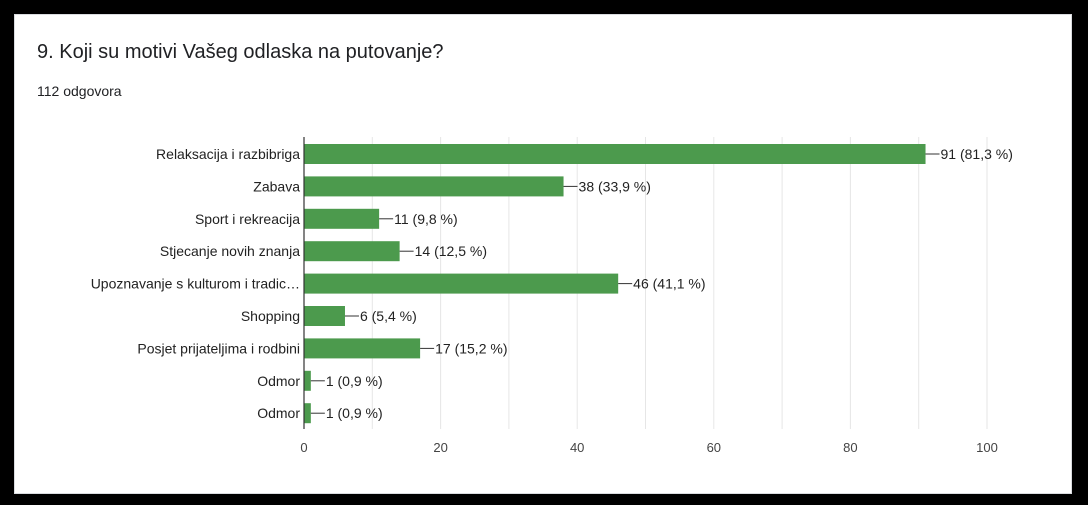  Describe the element at coordinates (451, 251) in the screenshot. I see `data-label: 14 (12,5 %)` at that location.